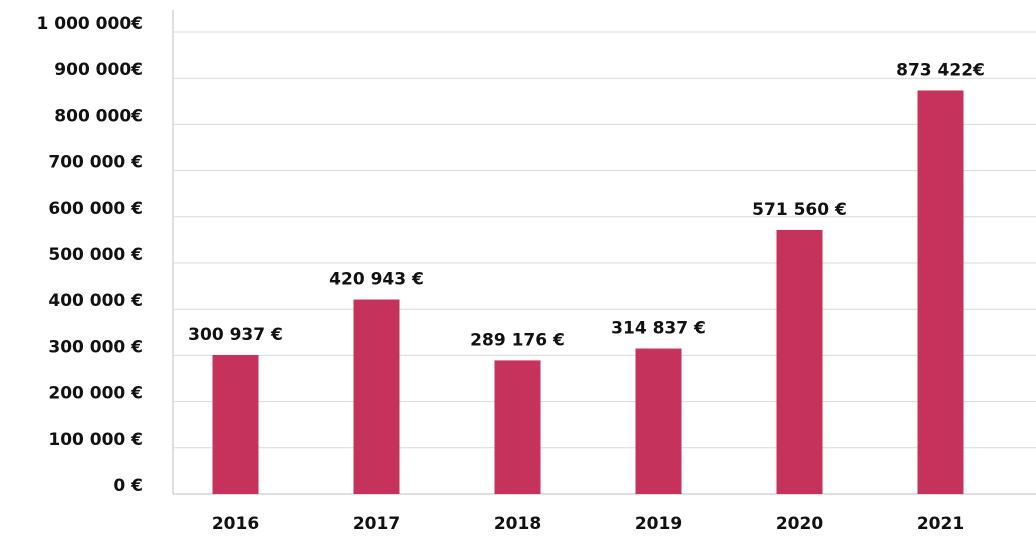  I want to click on y-tick-label: 0 €, so click(128, 486).